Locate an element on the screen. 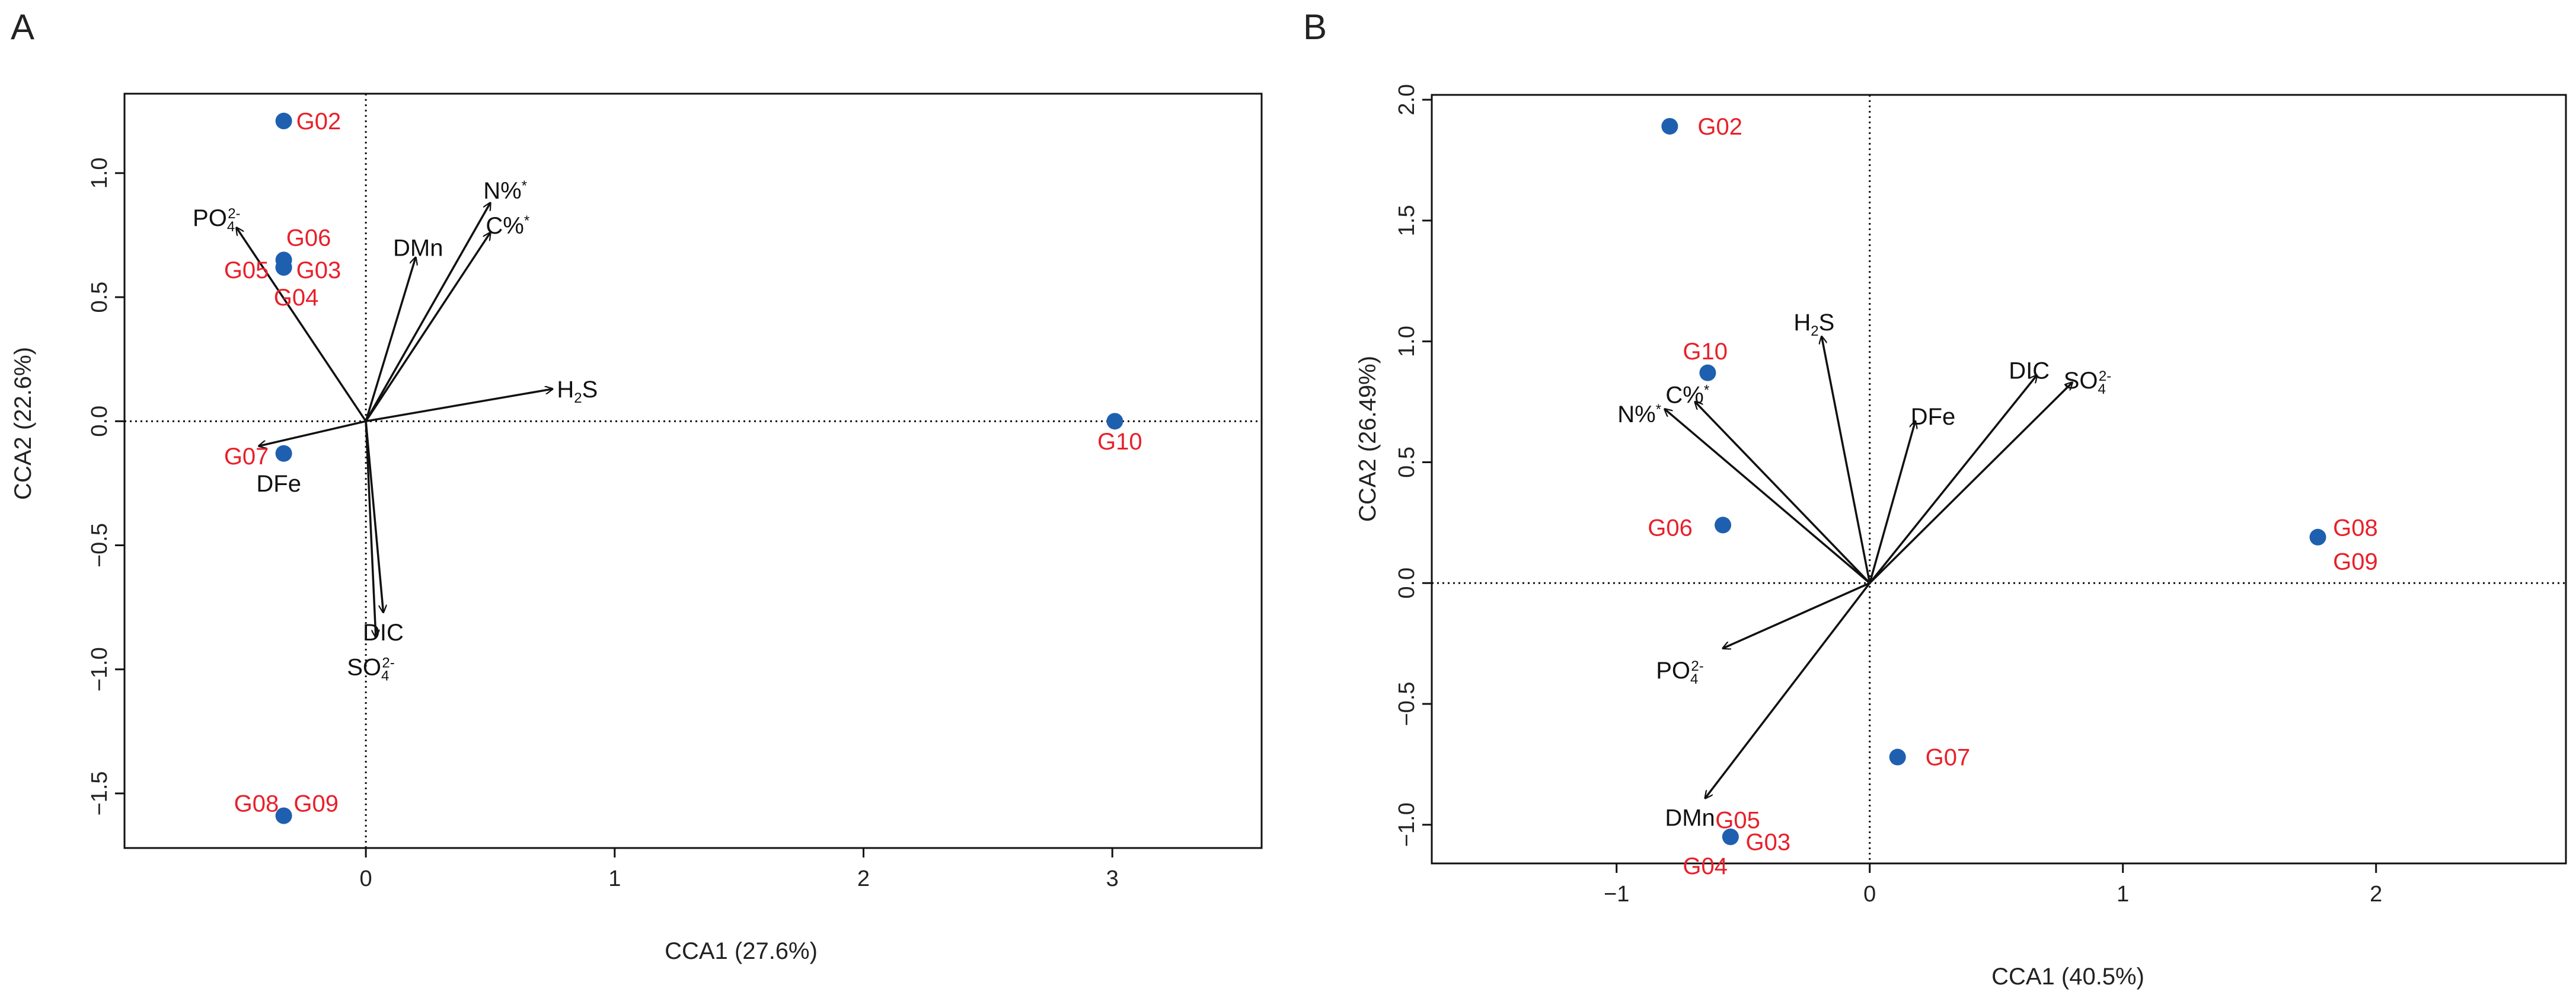 The width and height of the screenshot is (2576, 1001). panel-a-site-label-g02: G02 is located at coordinates (318, 122).